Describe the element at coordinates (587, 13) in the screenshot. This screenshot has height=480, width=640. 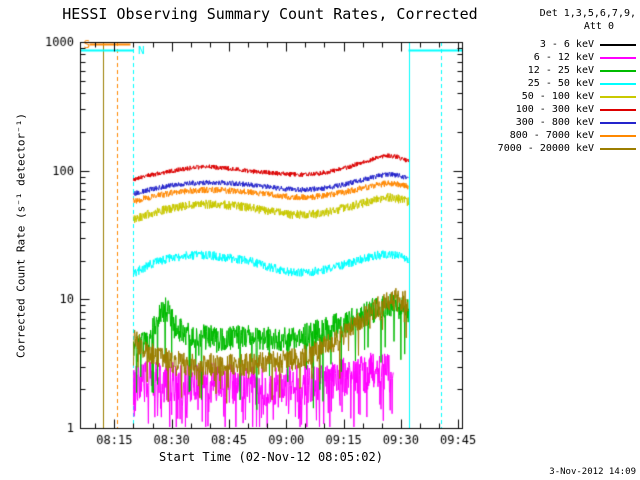
I see `legend-header-detectors: Det 1,3,5,6,7,9,` at that location.